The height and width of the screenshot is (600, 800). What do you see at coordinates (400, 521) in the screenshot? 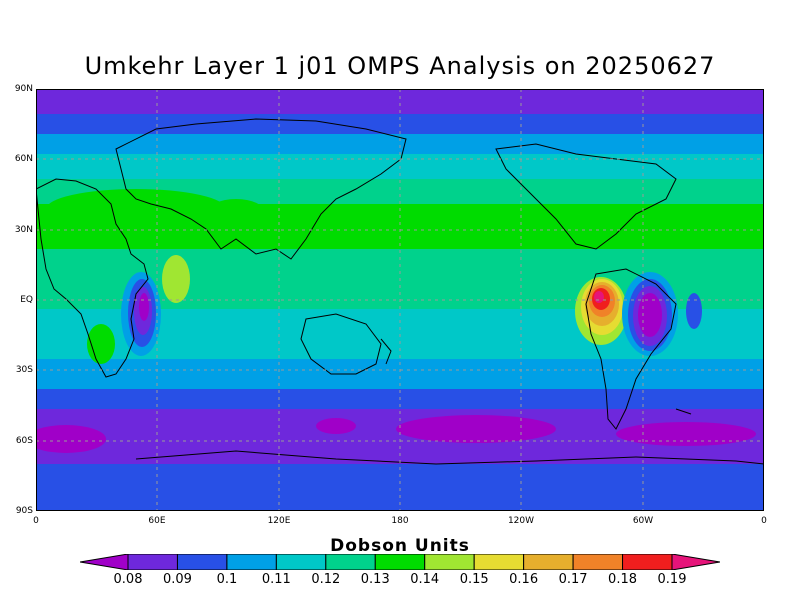
I see `x-tick-label: 180` at bounding box center [400, 521].